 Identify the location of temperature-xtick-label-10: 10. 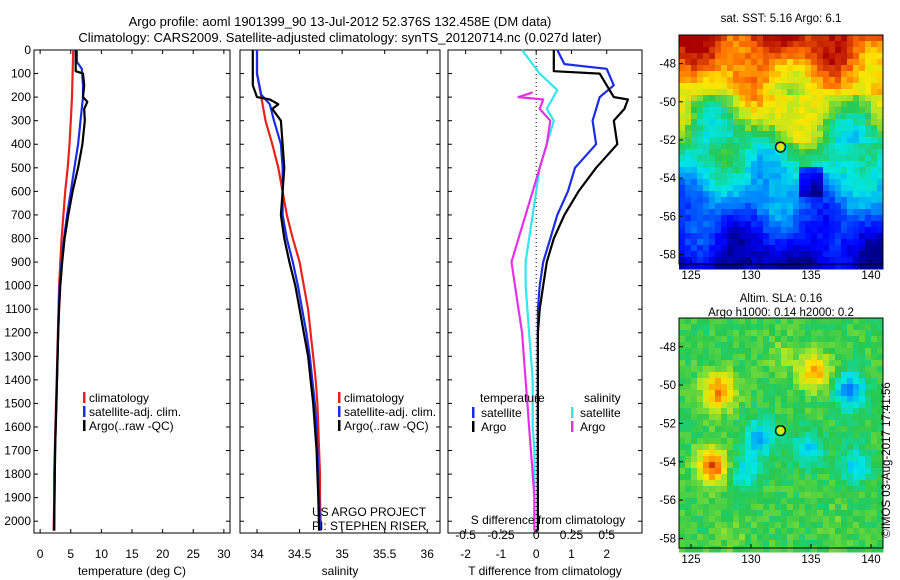
(102, 554).